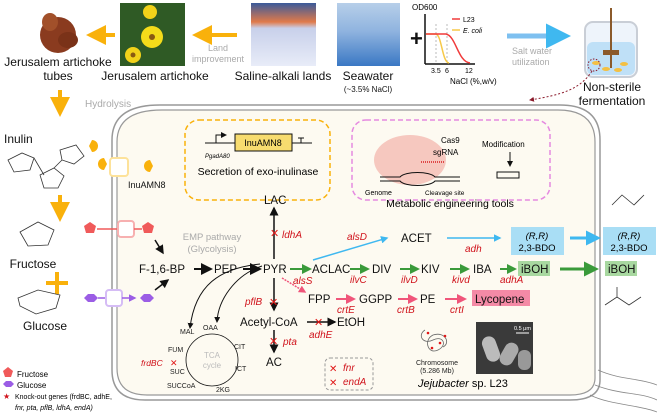 Image resolution: width=657 pixels, height=414 pixels. Describe the element at coordinates (346, 310) in the screenshot. I see `gene-crtE: crtE` at that location.